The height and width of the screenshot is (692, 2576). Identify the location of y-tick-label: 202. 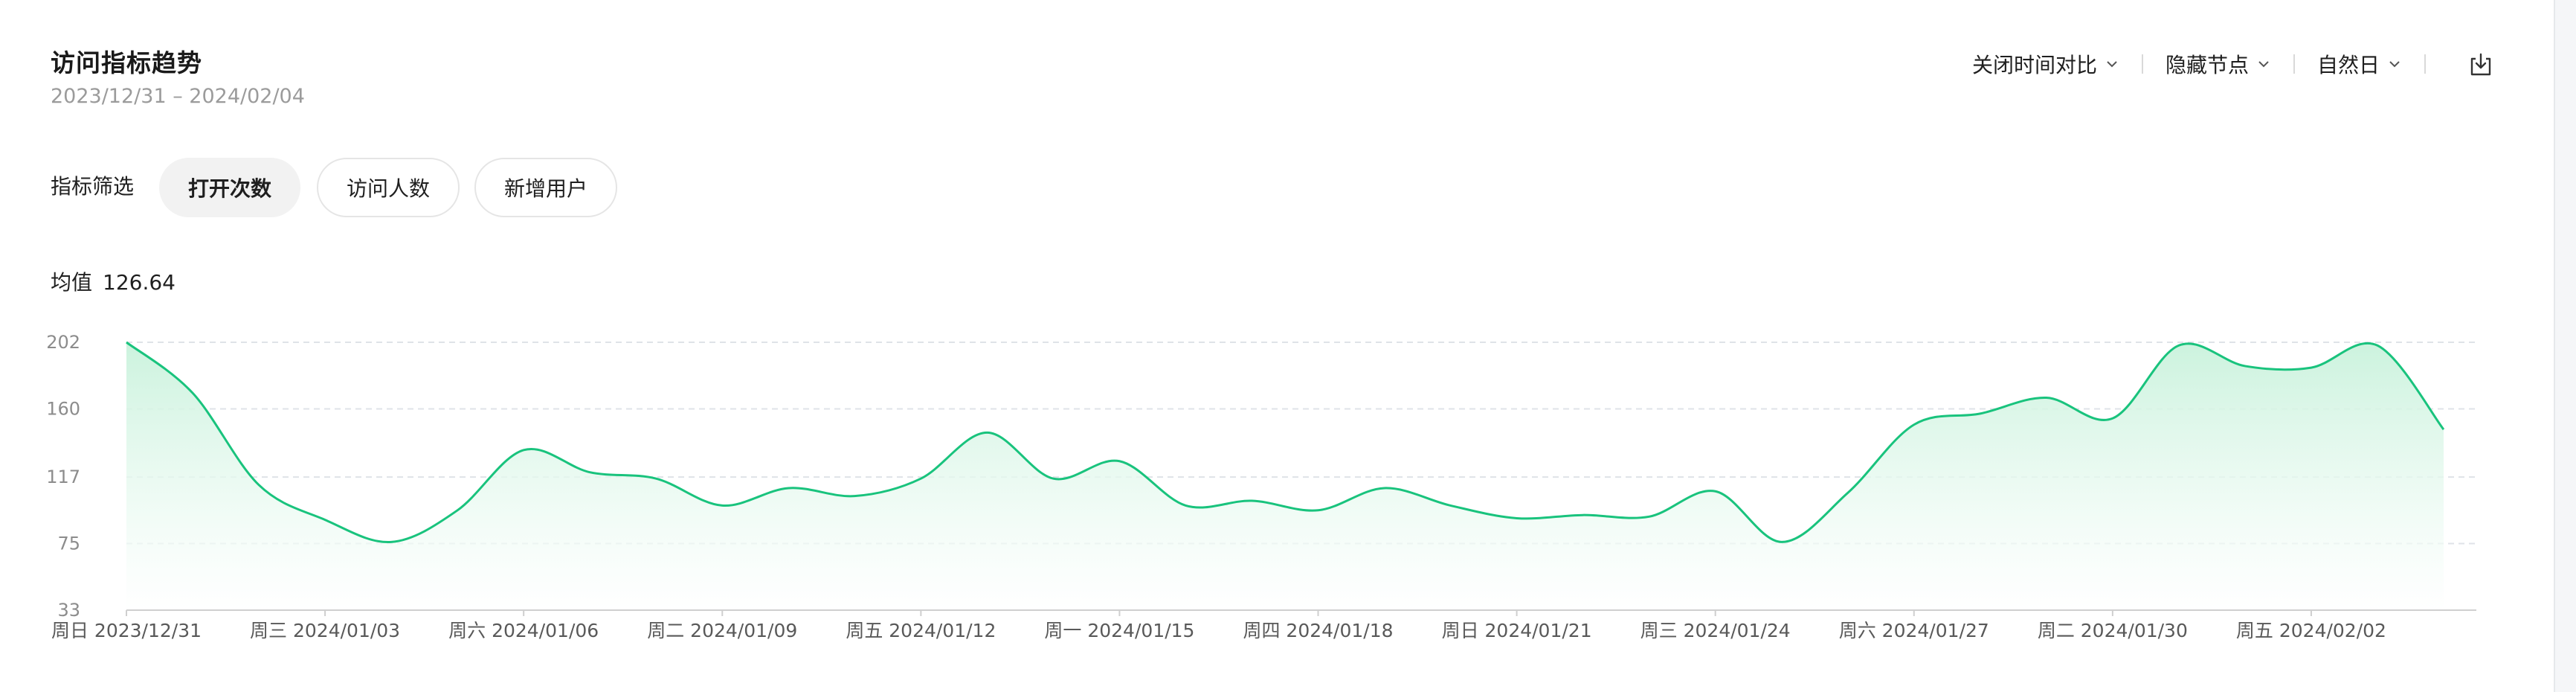
(63, 342).